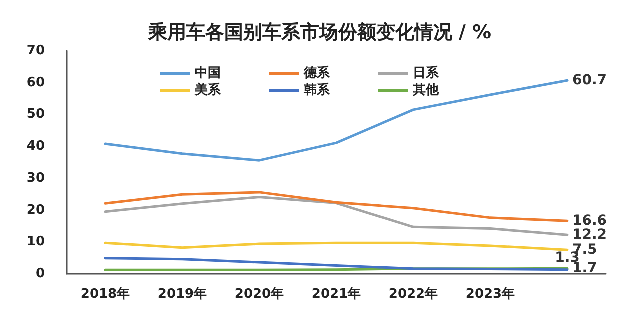 This screenshot has width=640, height=322. I want to click on data-label: 12.2, so click(590, 235).